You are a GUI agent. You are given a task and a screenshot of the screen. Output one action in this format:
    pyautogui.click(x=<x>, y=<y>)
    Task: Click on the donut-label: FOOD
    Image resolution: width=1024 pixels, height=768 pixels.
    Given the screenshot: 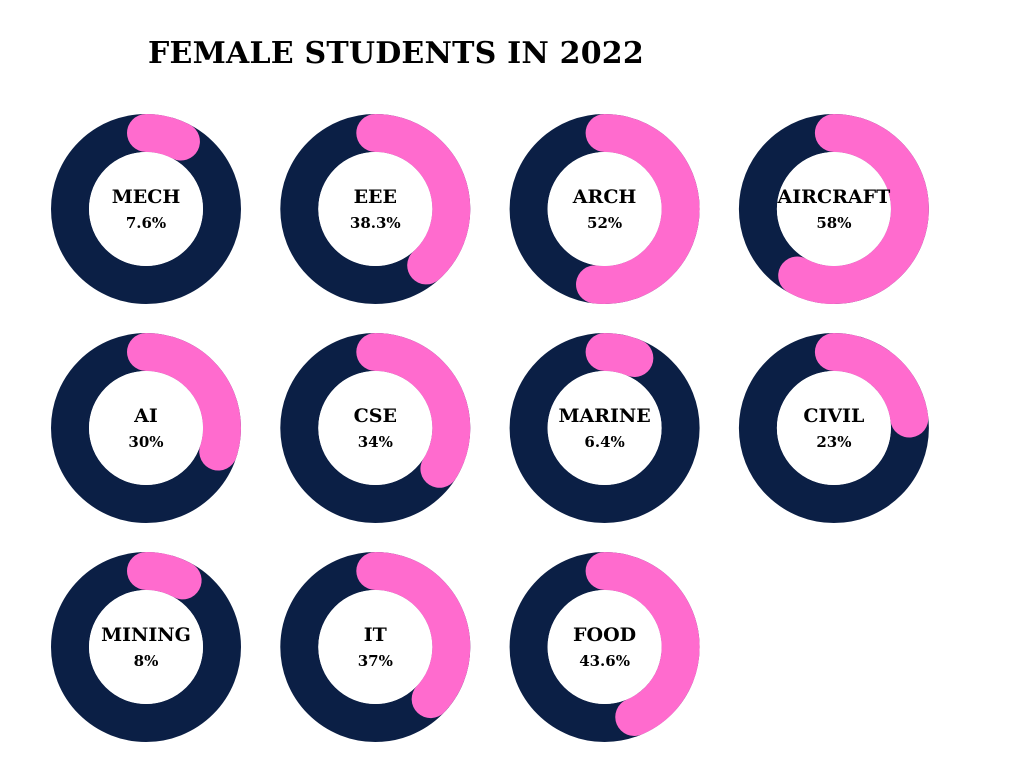 What is the action you would take?
    pyautogui.click(x=604, y=635)
    